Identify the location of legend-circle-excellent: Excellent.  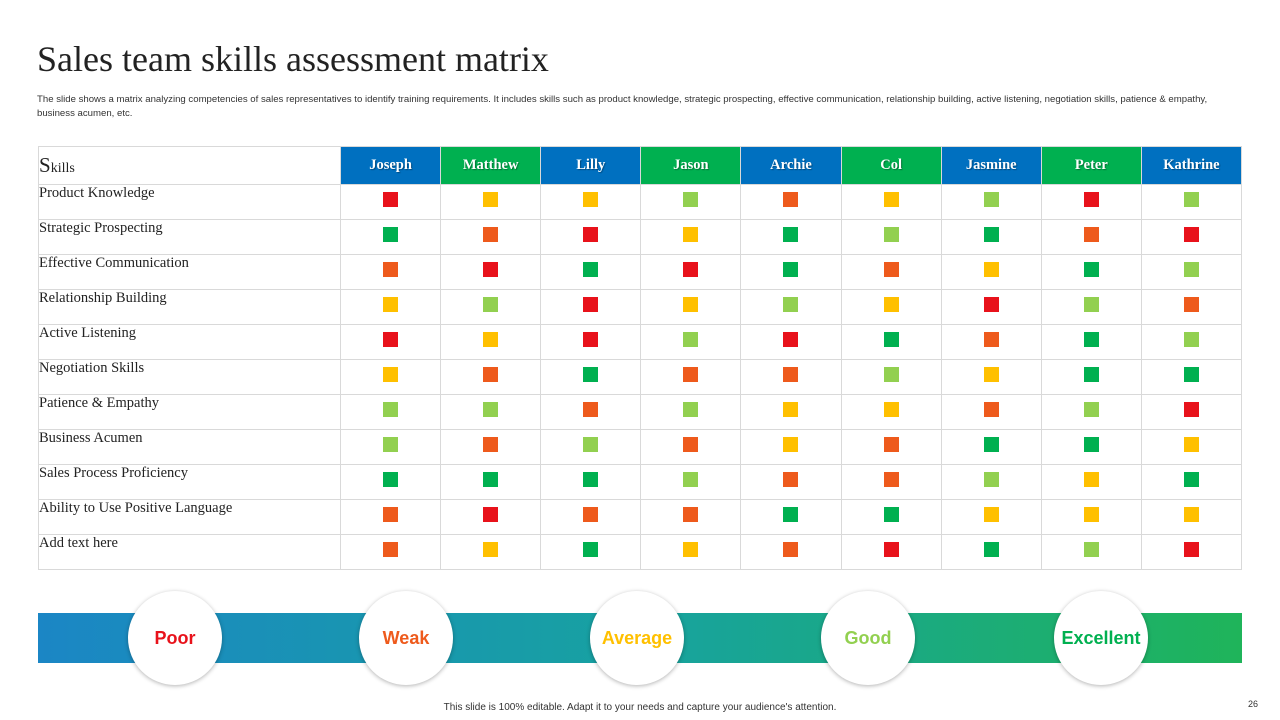
(1101, 638).